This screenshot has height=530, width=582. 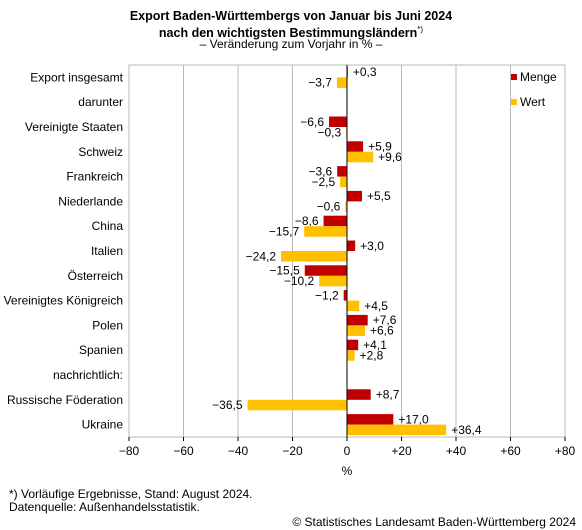 What do you see at coordinates (90, 201) in the screenshot?
I see `category-label: Niederlande` at bounding box center [90, 201].